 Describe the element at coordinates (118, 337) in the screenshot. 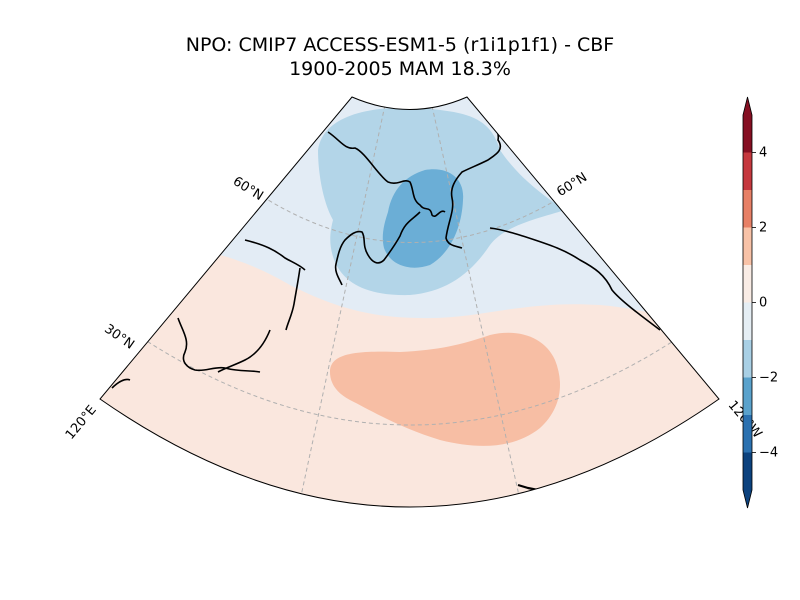

I see `label-lat-30n: 30°N` at that location.